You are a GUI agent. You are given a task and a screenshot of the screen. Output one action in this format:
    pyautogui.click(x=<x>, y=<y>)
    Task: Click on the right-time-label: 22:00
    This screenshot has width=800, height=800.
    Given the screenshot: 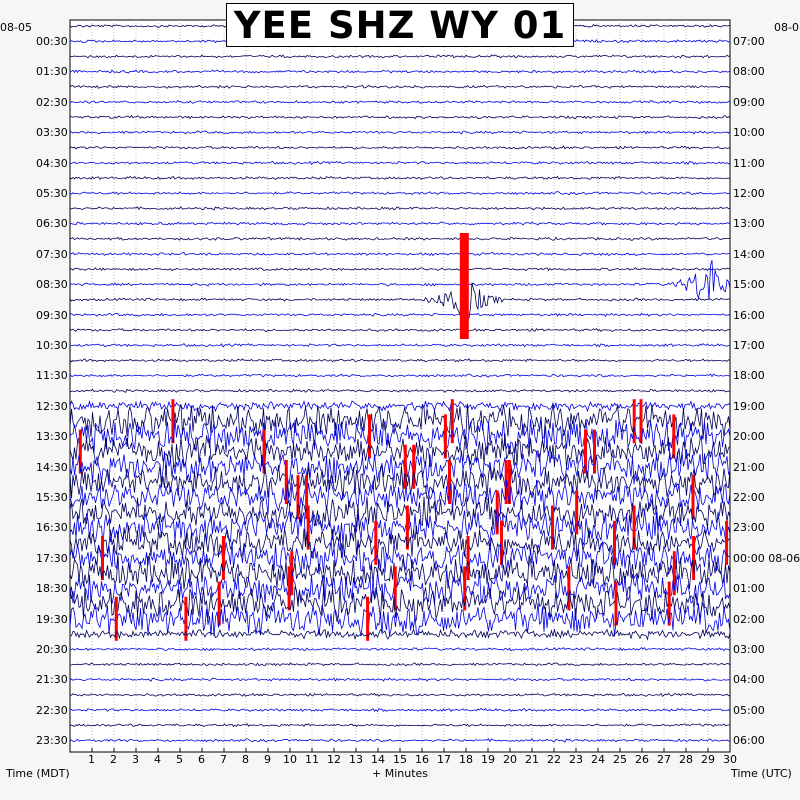 What is the action you would take?
    pyautogui.click(x=749, y=497)
    